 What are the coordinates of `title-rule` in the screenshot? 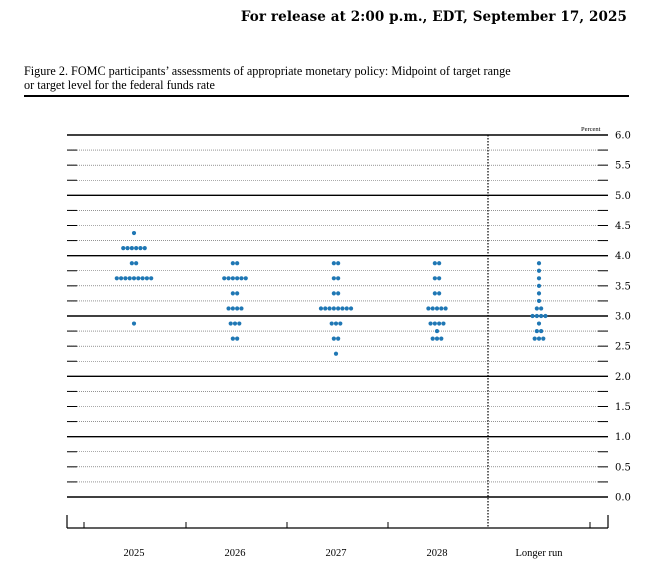 It's located at (326, 96).